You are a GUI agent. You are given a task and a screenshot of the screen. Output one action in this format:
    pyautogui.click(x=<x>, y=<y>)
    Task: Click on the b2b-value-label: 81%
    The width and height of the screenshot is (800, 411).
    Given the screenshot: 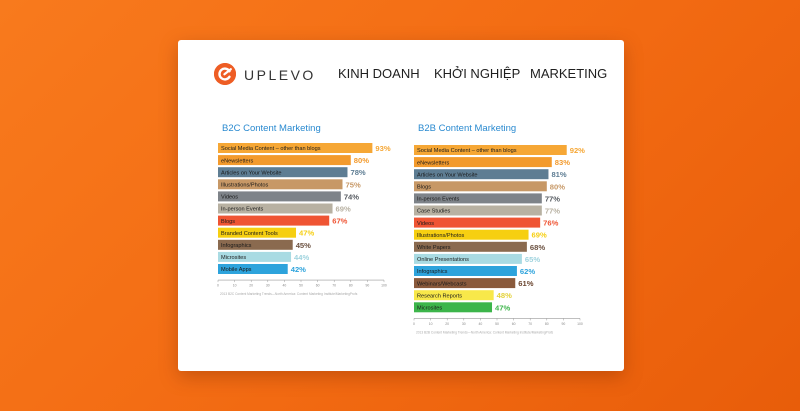 What is the action you would take?
    pyautogui.click(x=558, y=174)
    